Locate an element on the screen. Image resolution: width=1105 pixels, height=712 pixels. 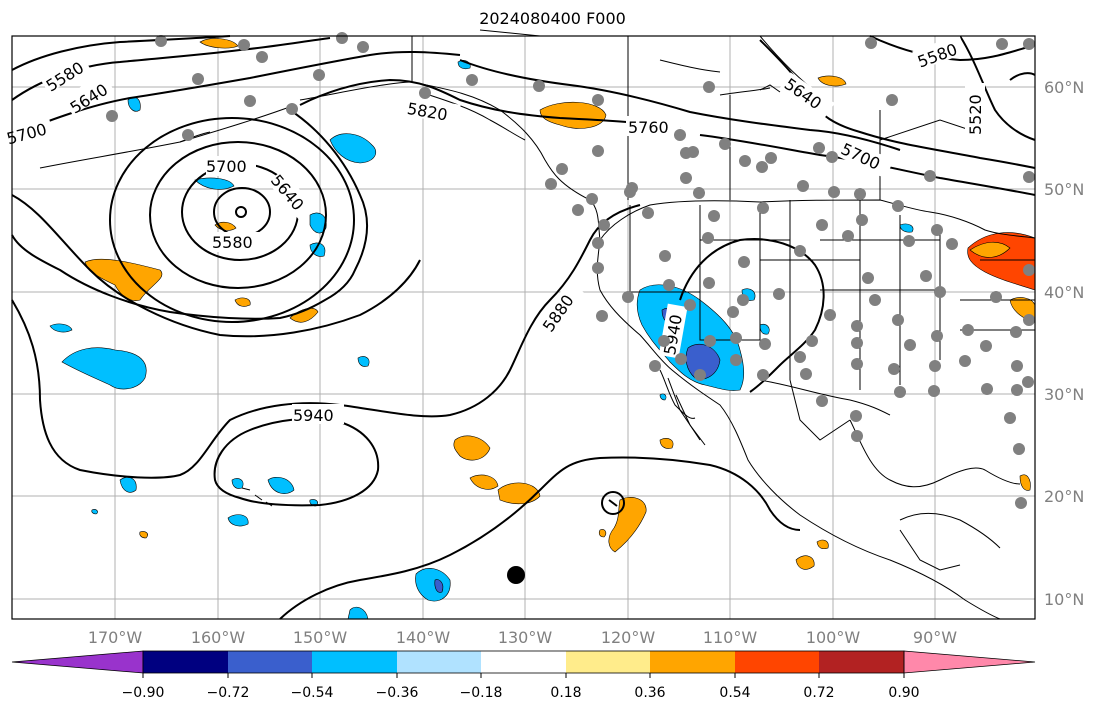
colorbar-label-090: 0.90 is located at coordinates (903, 693).